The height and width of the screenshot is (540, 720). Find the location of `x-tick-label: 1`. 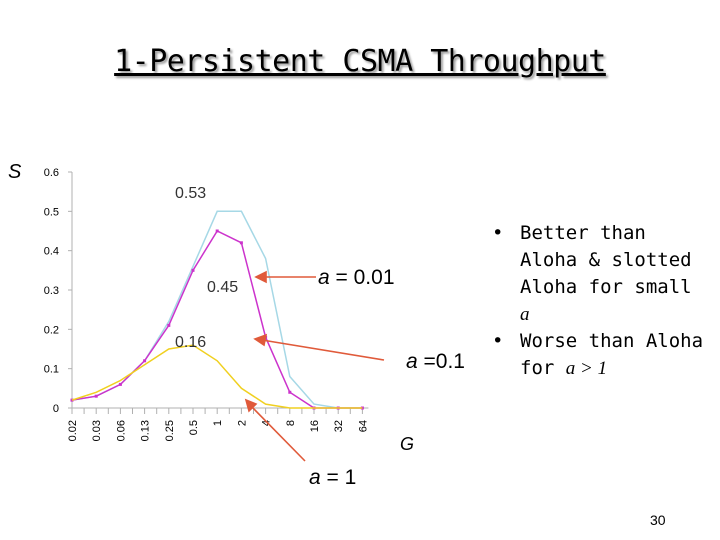

x-tick-label: 1 is located at coordinates (218, 423).